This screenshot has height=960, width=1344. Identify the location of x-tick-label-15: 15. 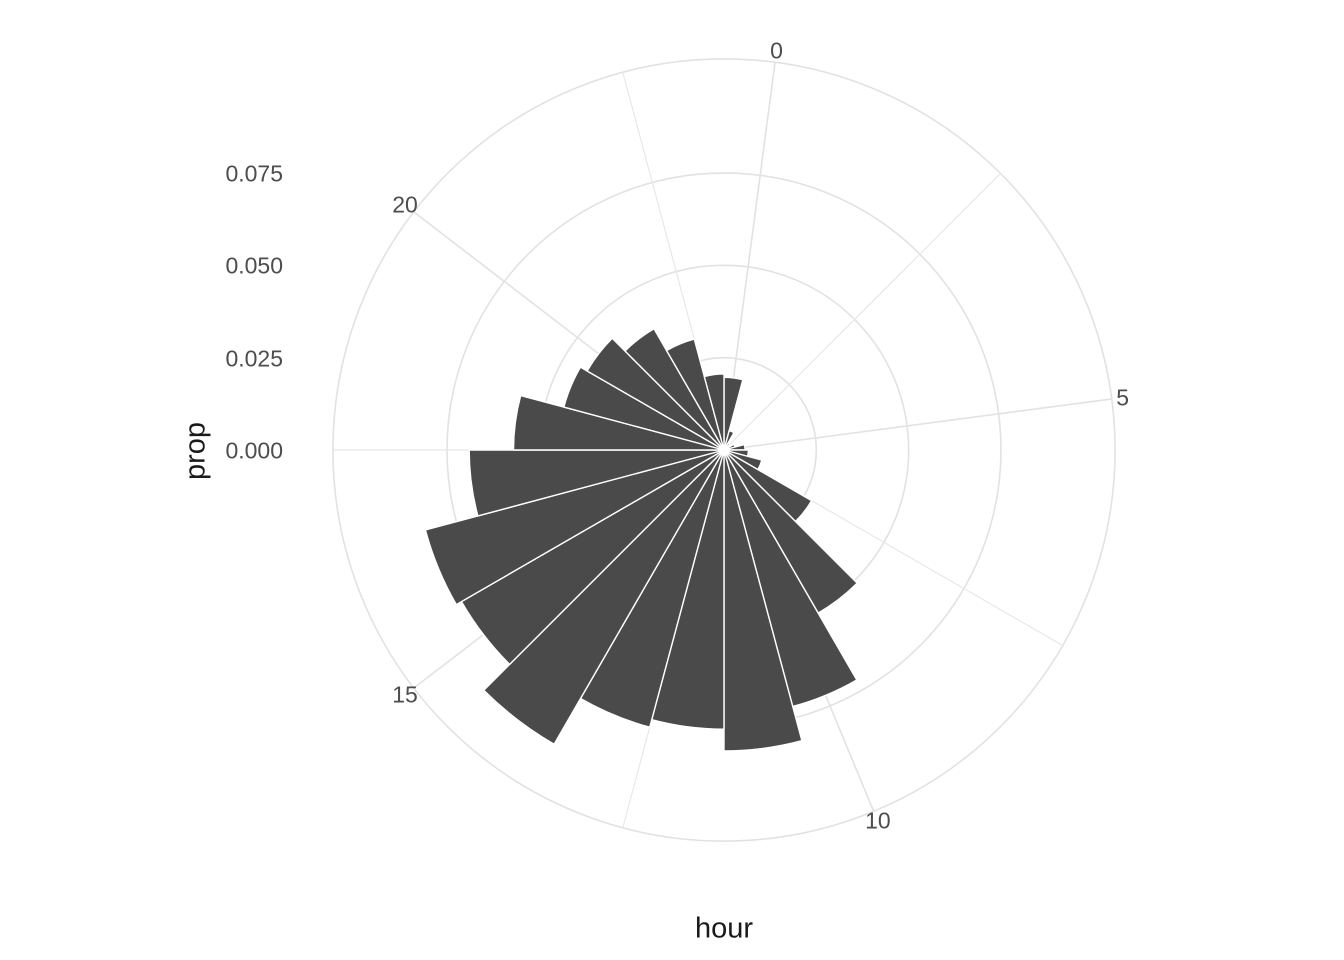
(405, 694).